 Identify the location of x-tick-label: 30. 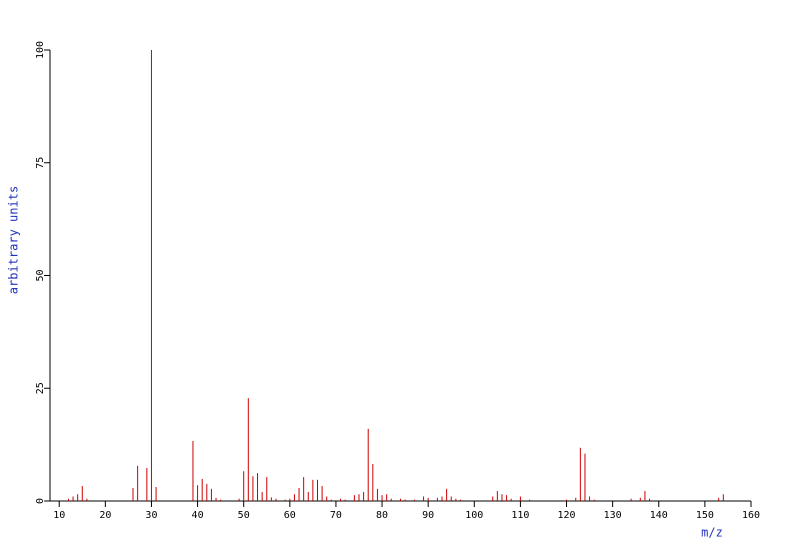
(151, 515).